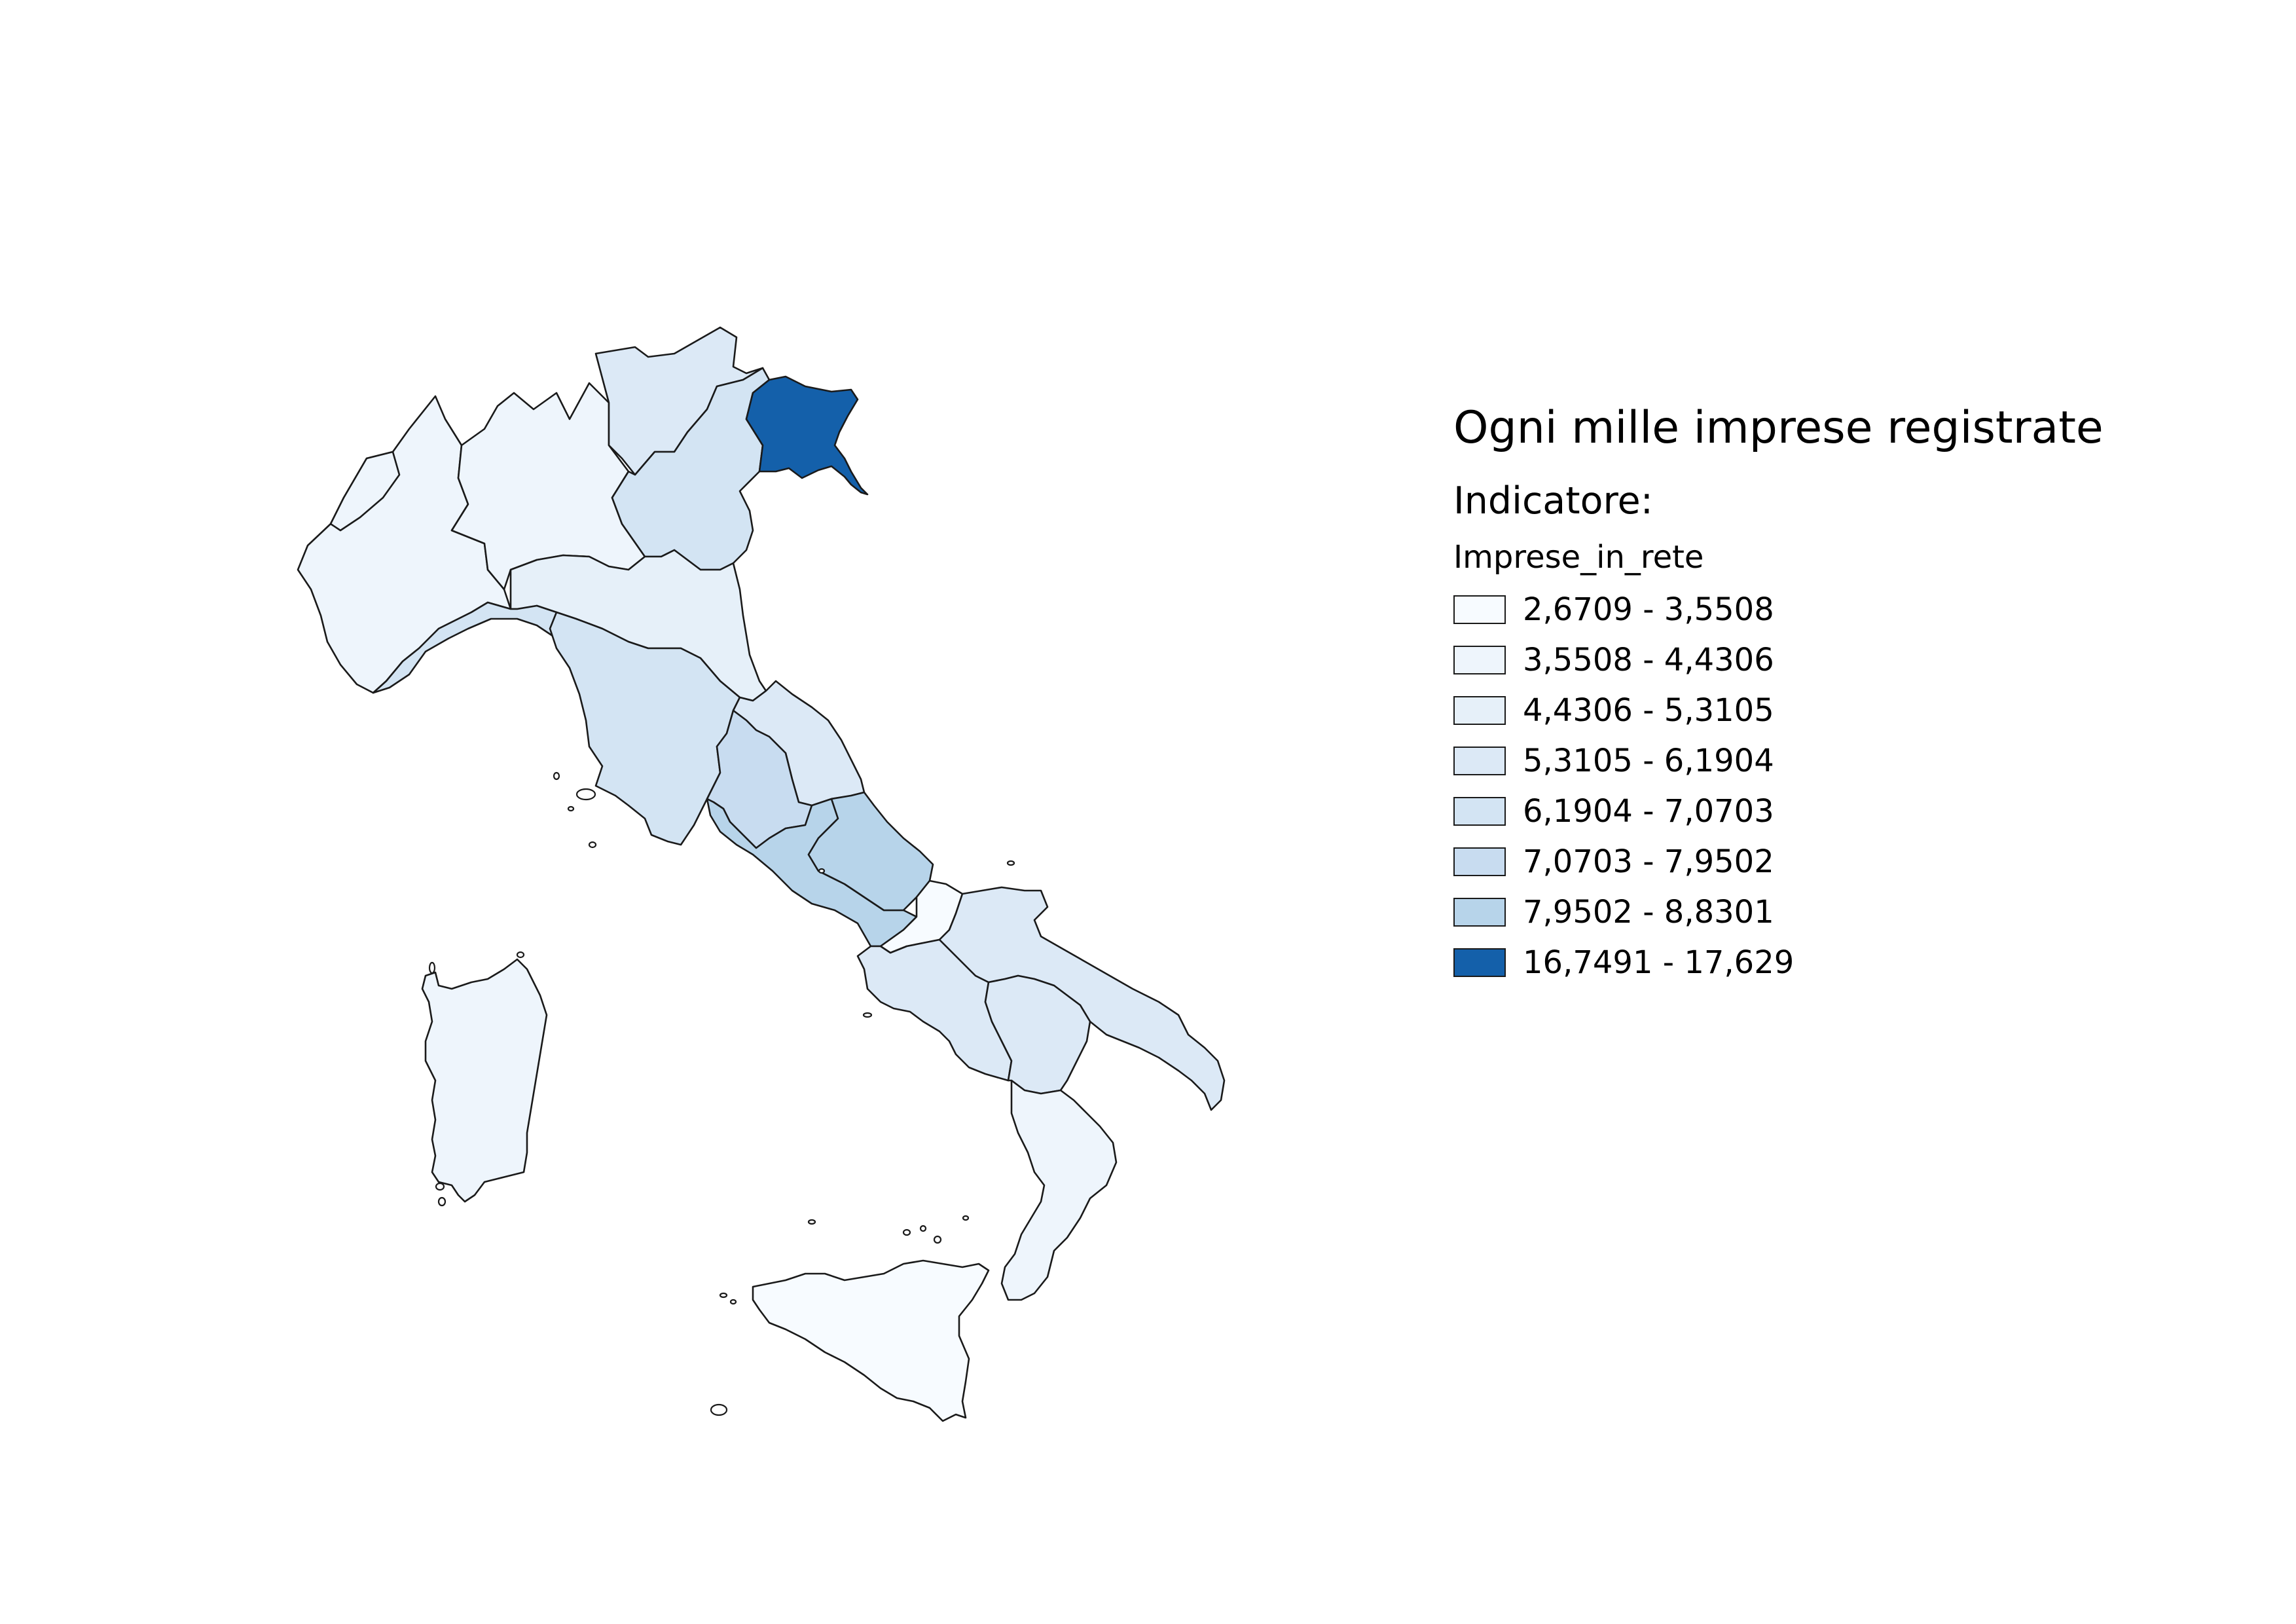 This screenshot has width=2296, height=1624. I want to click on legend-item: 16,7491 - 17,629, so click(1829, 962).